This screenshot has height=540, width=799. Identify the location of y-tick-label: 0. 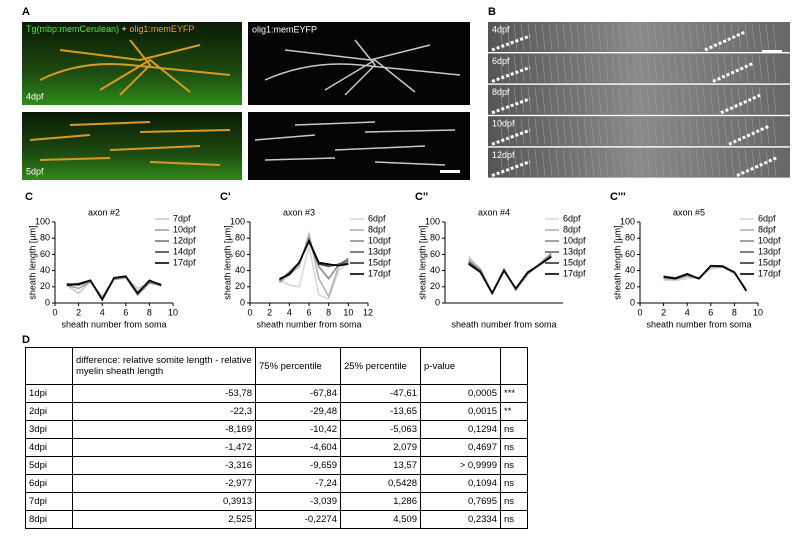
(632, 302).